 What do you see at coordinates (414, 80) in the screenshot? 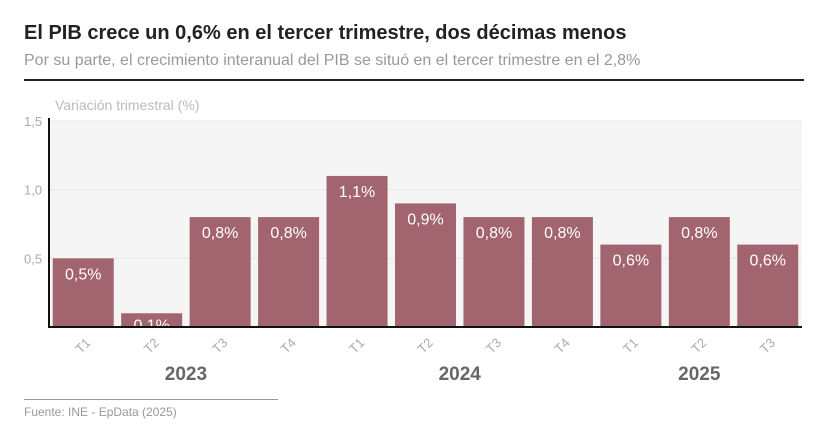
I see `title-divider` at bounding box center [414, 80].